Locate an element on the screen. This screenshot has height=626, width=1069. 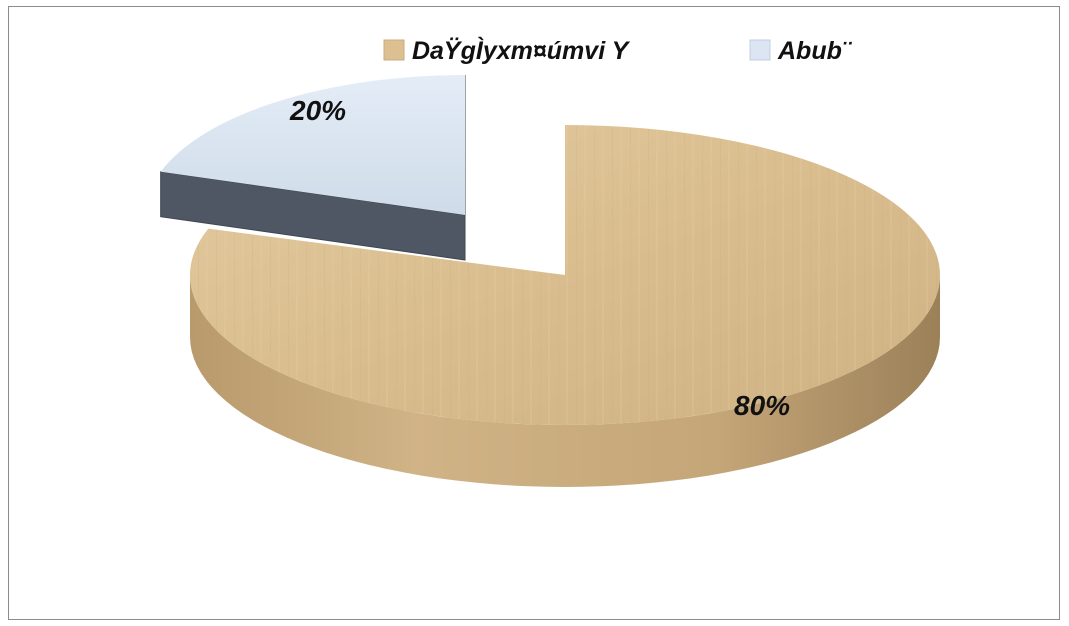
data-label-slice-1: 80% is located at coordinates (762, 405).